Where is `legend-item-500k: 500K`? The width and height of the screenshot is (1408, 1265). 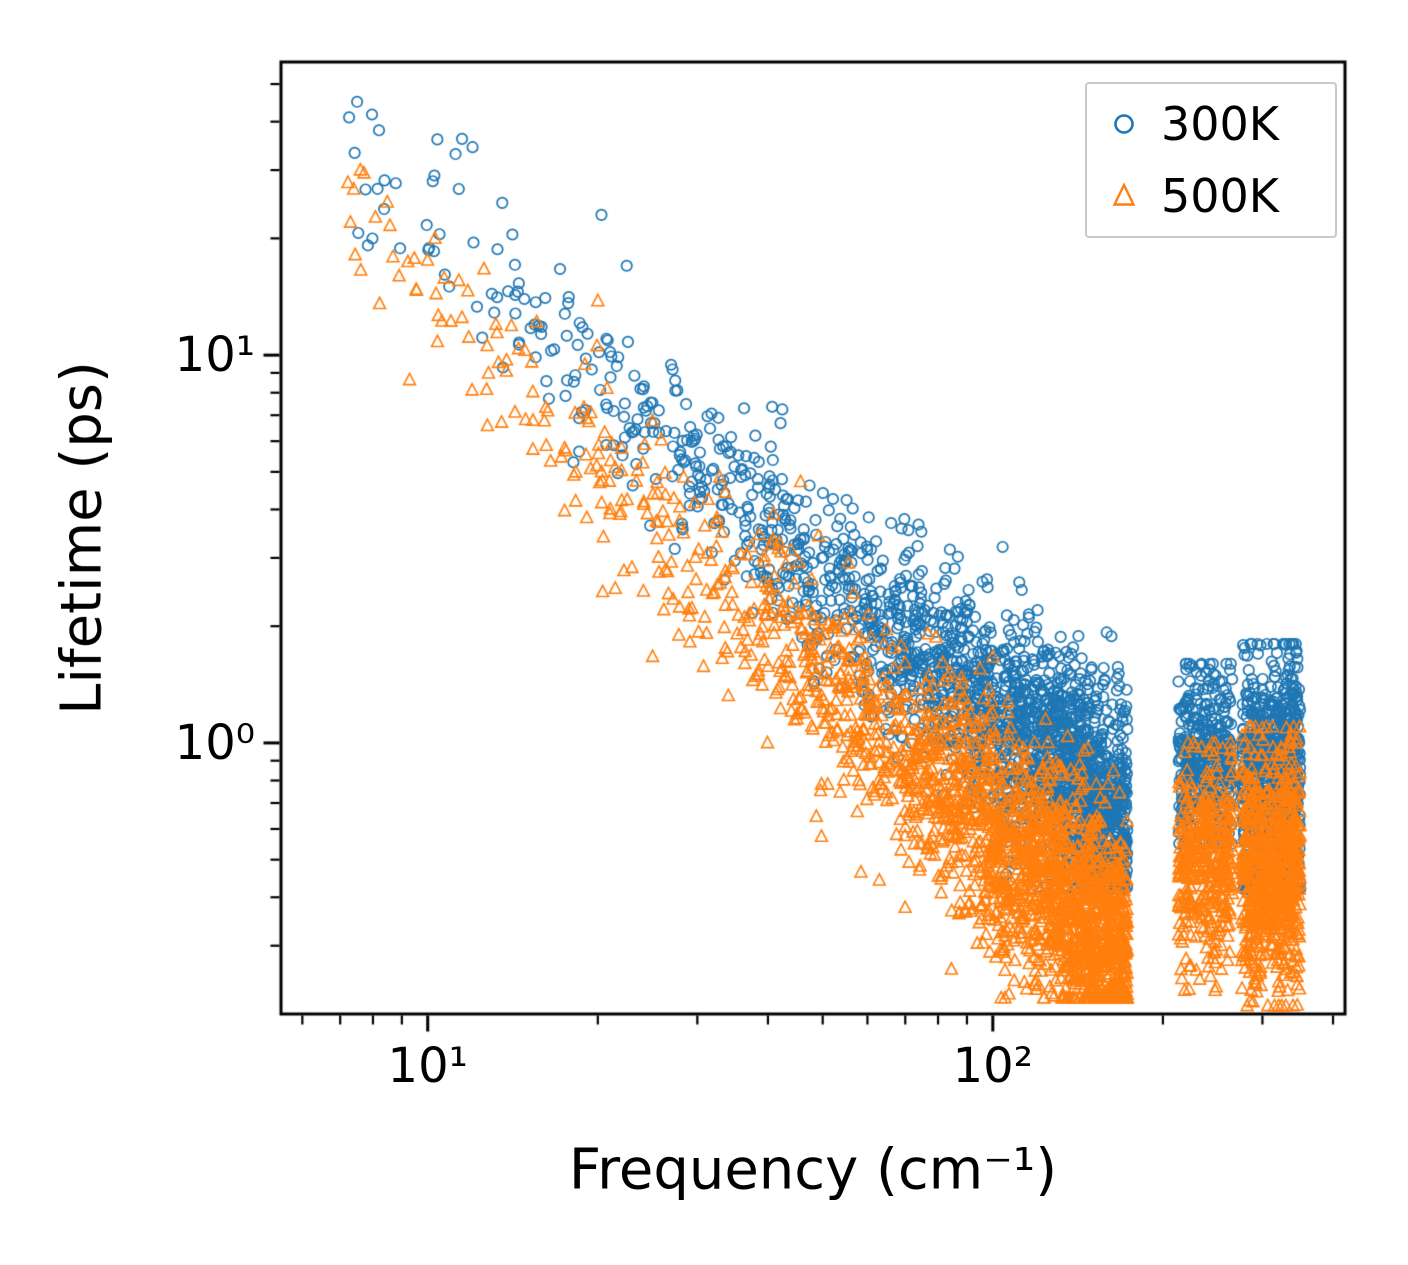
legend-item-500k: 500K is located at coordinates (1211, 196).